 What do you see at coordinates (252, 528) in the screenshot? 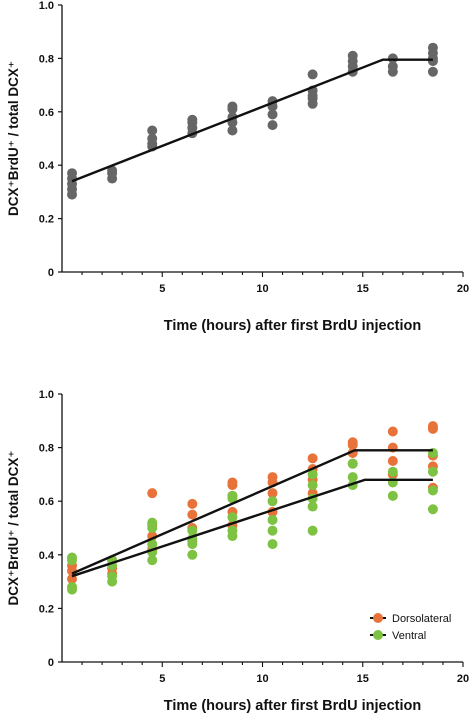
I see `fit-line-ventral` at bounding box center [252, 528].